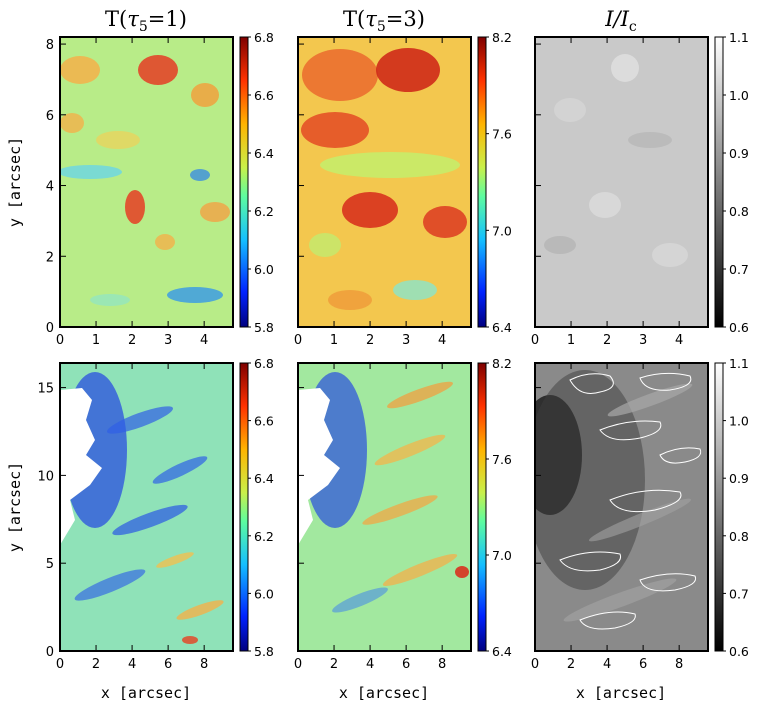  Describe the element at coordinates (384, 182) in the screenshot. I see `panel-top-t3` at that location.